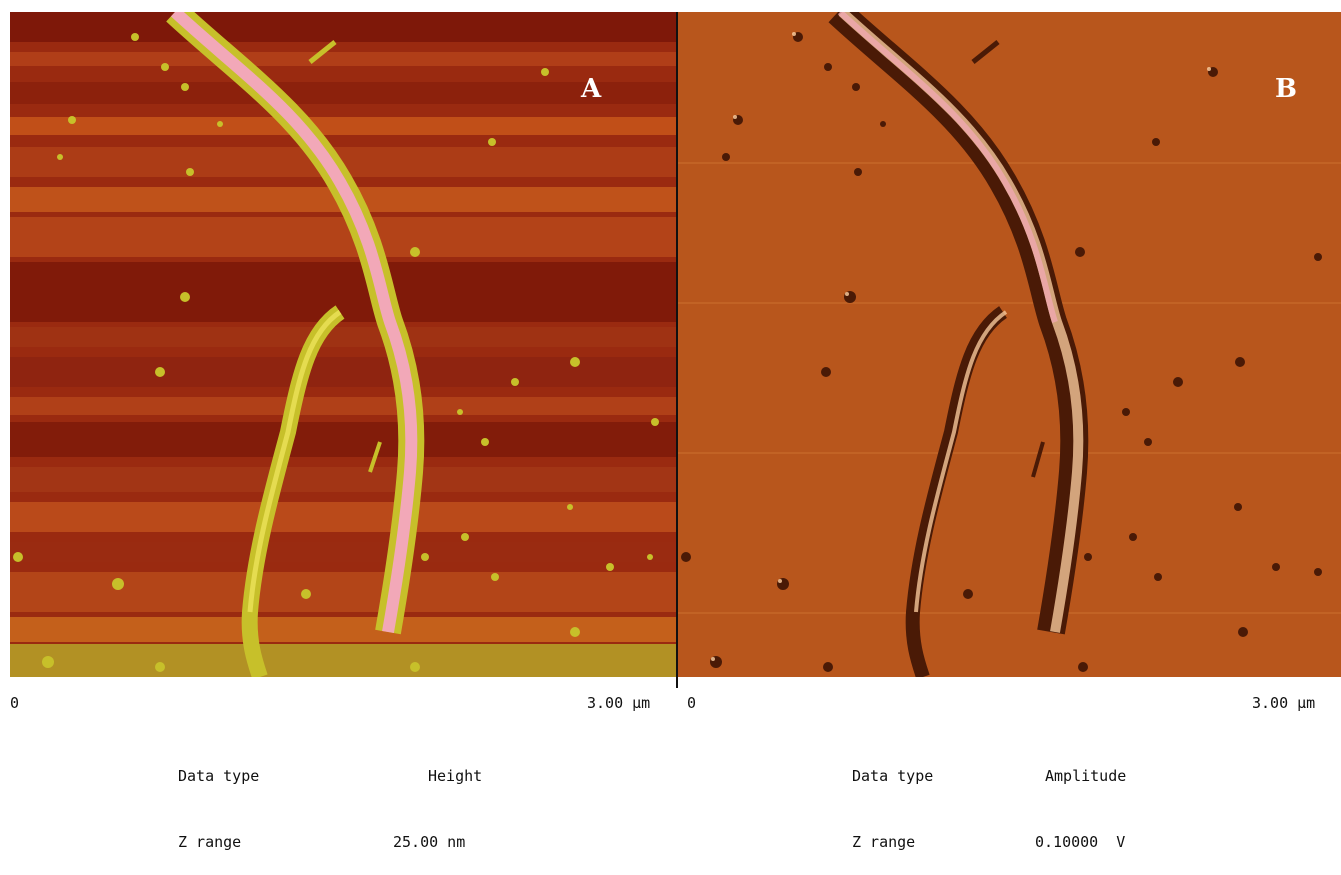 The image size is (1341, 875). What do you see at coordinates (437, 798) in the screenshot?
I see `meta-values-a: Height 25.00 nm` at bounding box center [437, 798].